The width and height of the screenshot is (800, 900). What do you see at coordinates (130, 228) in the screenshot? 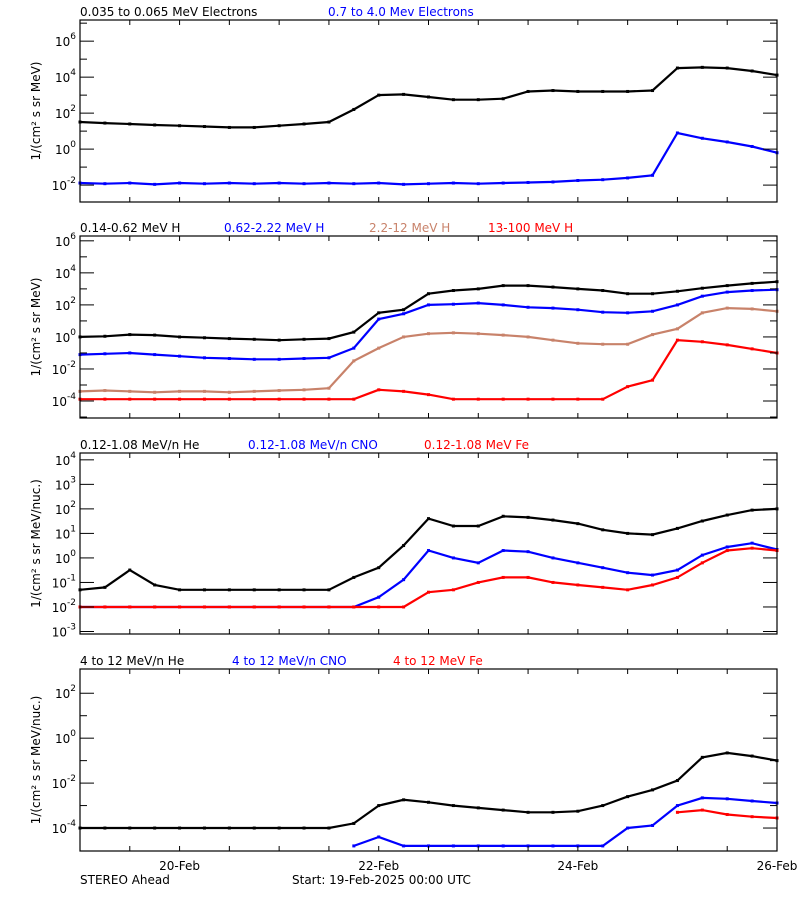
I see `legend-label: 0.14-0.62 MeV H` at bounding box center [130, 228].